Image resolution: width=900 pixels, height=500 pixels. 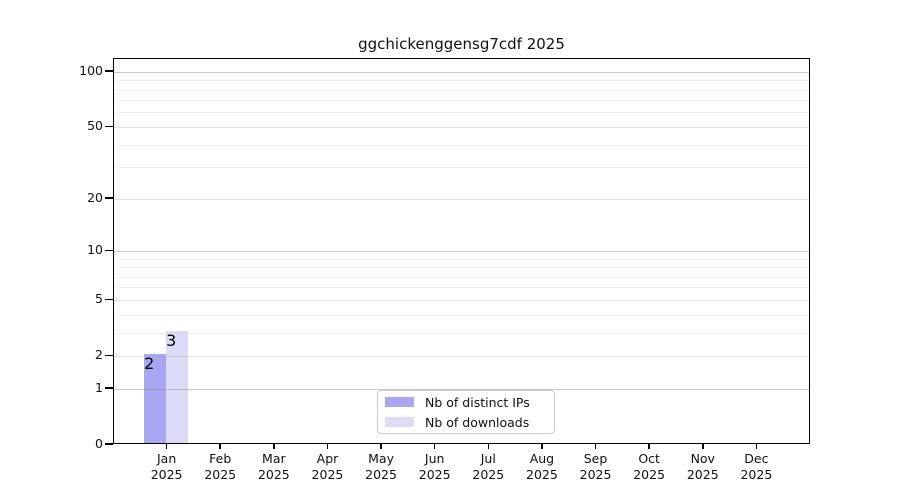 I want to click on x-axis-tick-label-jan: Jan 2025, so click(x=167, y=467).